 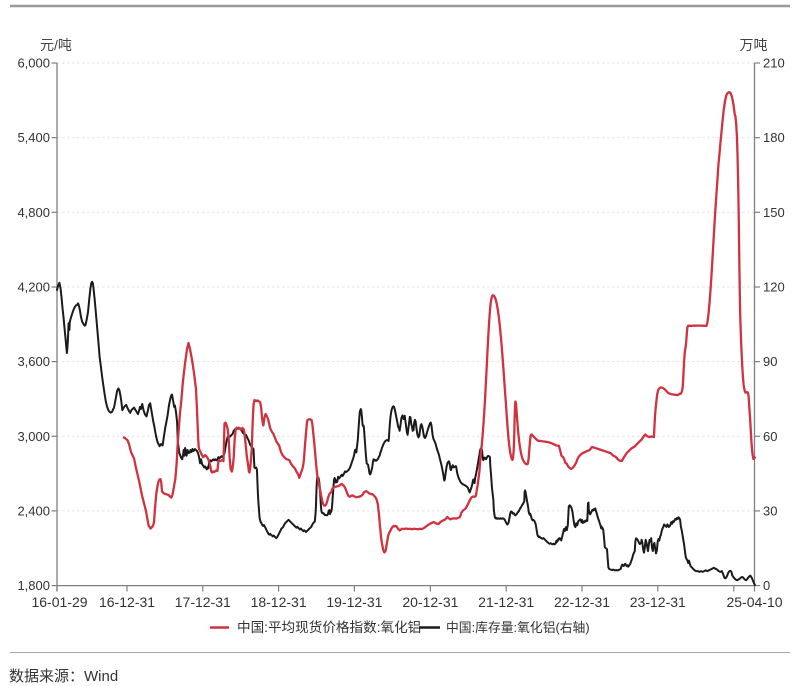 What do you see at coordinates (354, 602) in the screenshot?
I see `svg-text: 19-12-31` at bounding box center [354, 602].